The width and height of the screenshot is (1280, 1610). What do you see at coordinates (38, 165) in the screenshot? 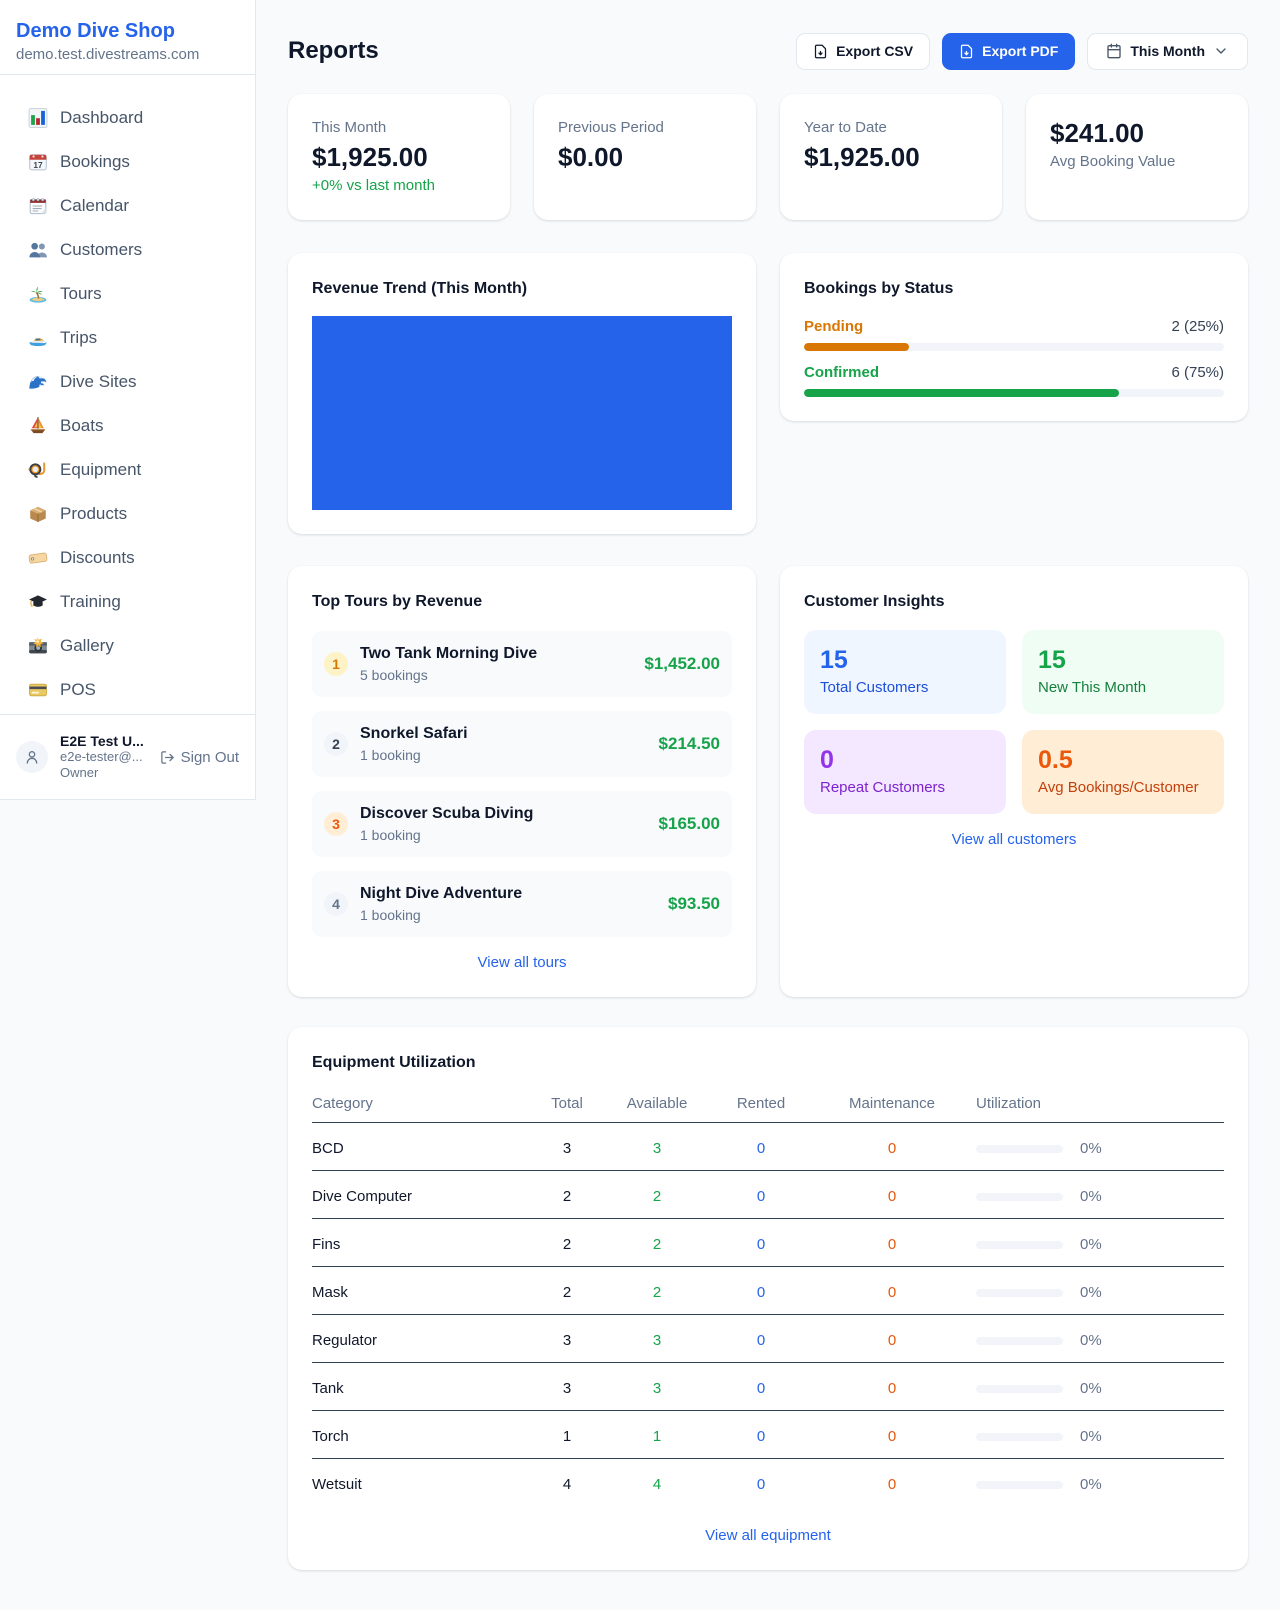
I see `svg-text: 17` at bounding box center [38, 165].